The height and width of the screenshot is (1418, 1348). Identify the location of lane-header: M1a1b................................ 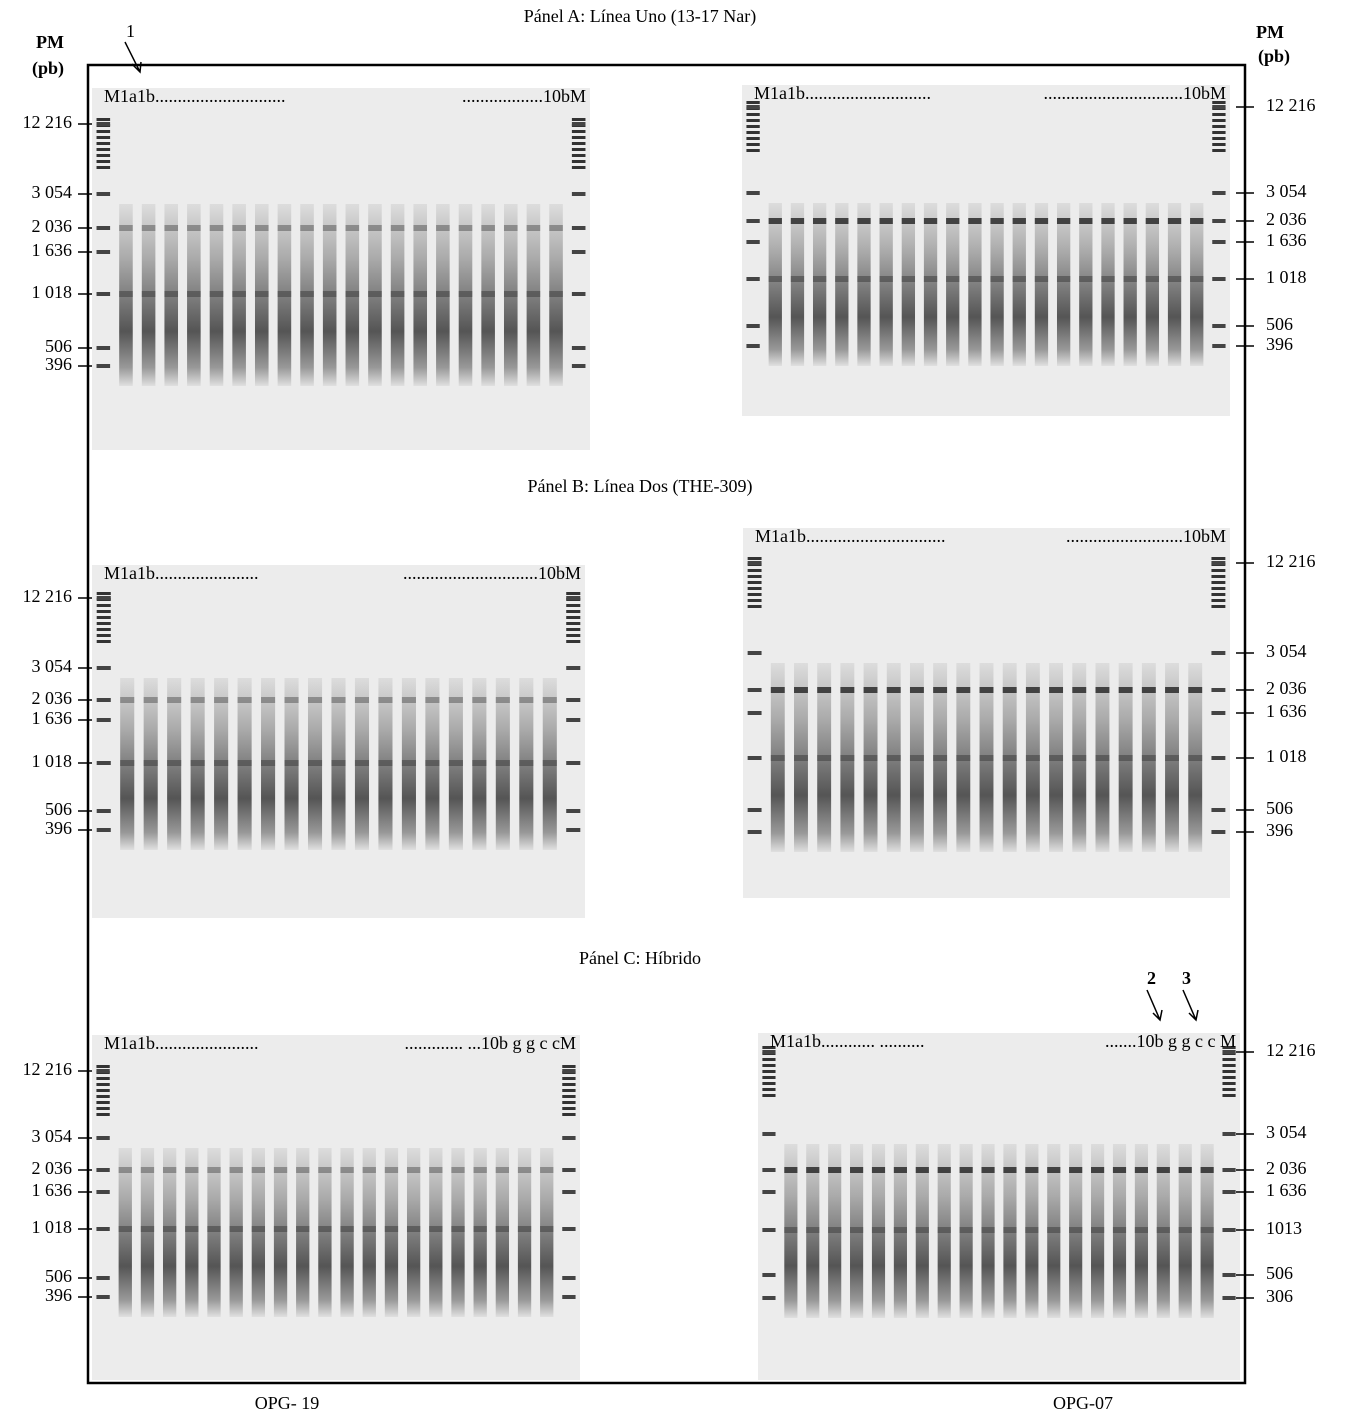
(850, 536).